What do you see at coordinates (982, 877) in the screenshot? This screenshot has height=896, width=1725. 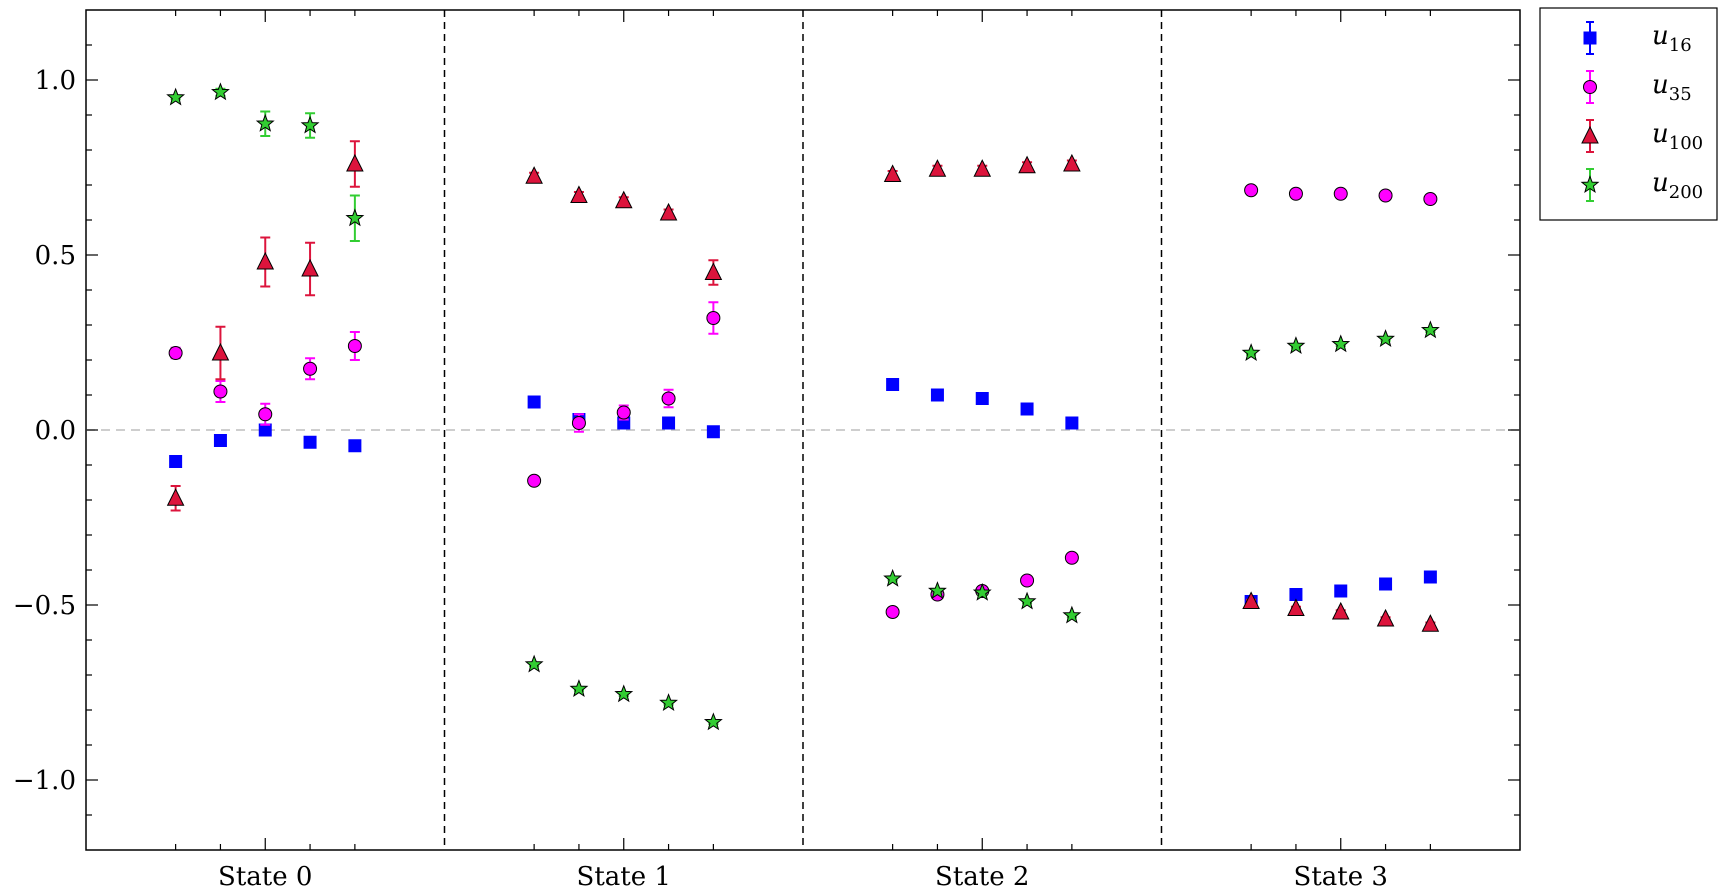 I see `x-tick-label: State 2` at bounding box center [982, 877].